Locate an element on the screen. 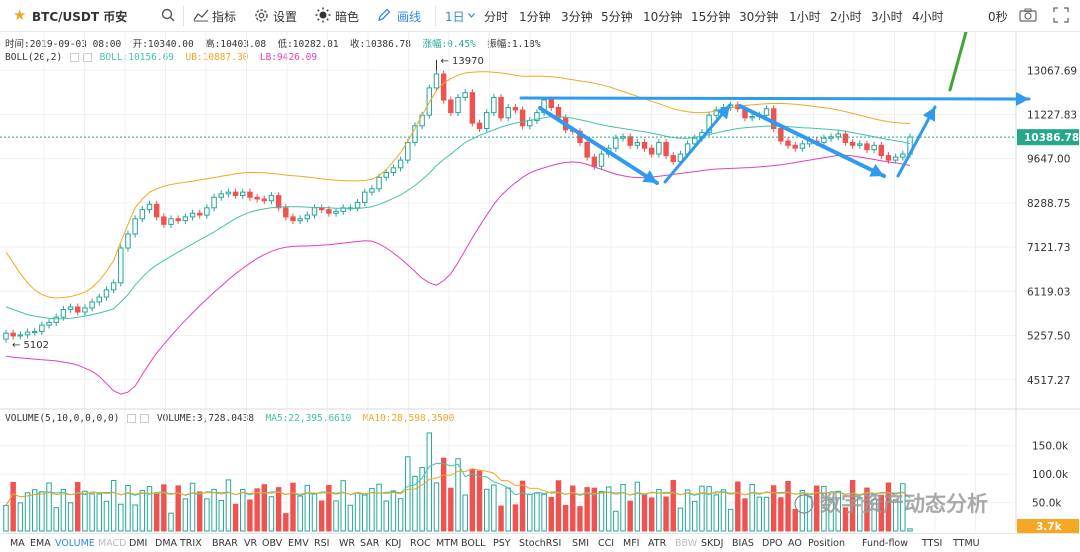  indicator-tab-ema: EMA is located at coordinates (40, 543).